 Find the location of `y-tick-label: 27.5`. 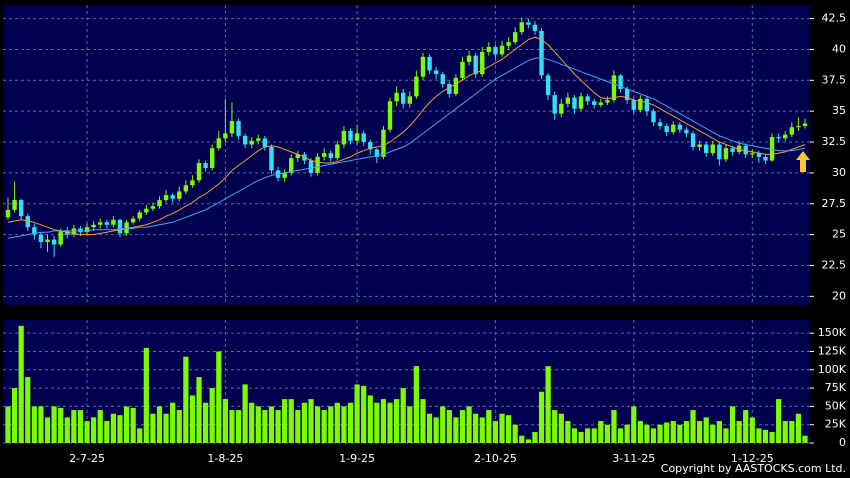

y-tick-label: 27.5 is located at coordinates (834, 203).